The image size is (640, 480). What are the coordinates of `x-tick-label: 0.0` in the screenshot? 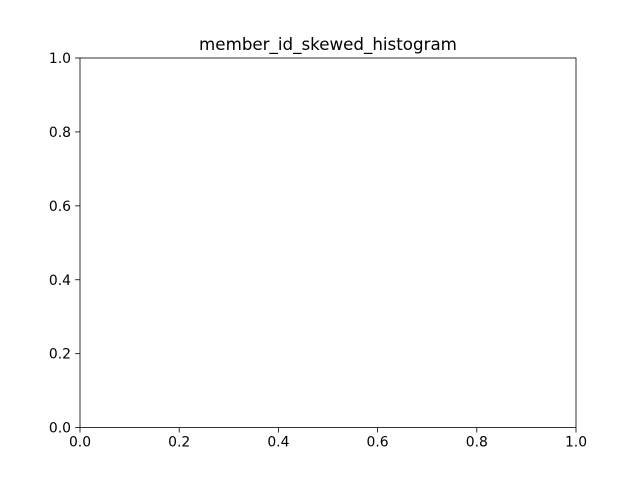 It's located at (80, 443).